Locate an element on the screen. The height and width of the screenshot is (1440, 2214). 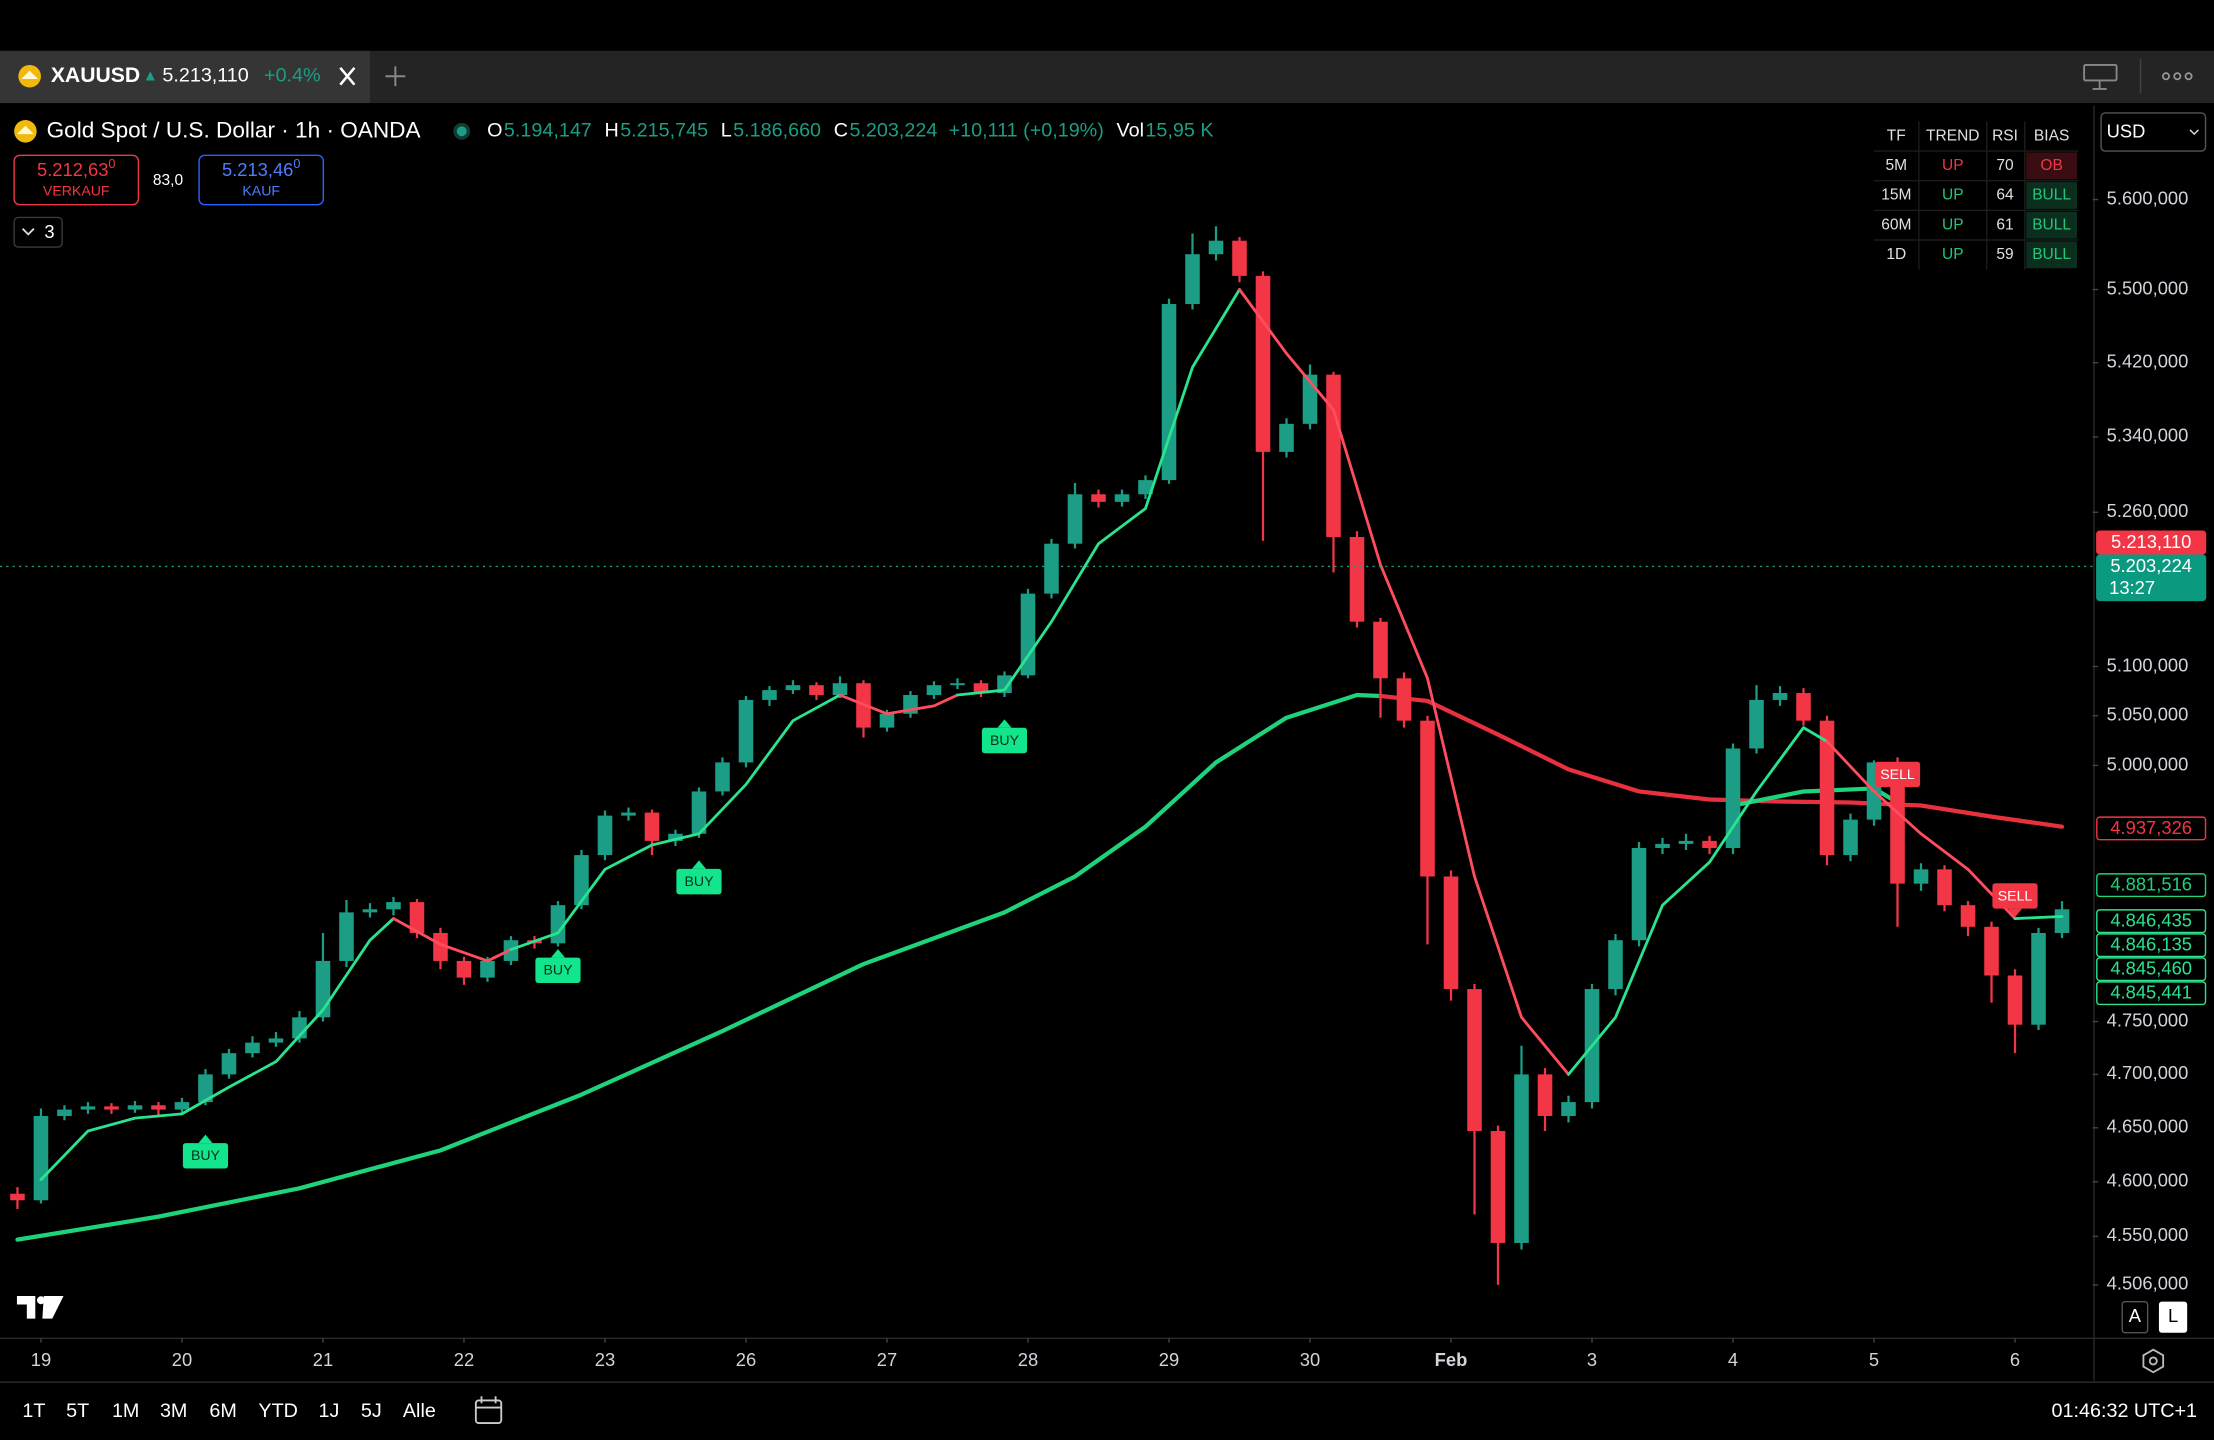
bias-cell is located at coordinates (2052, 195).